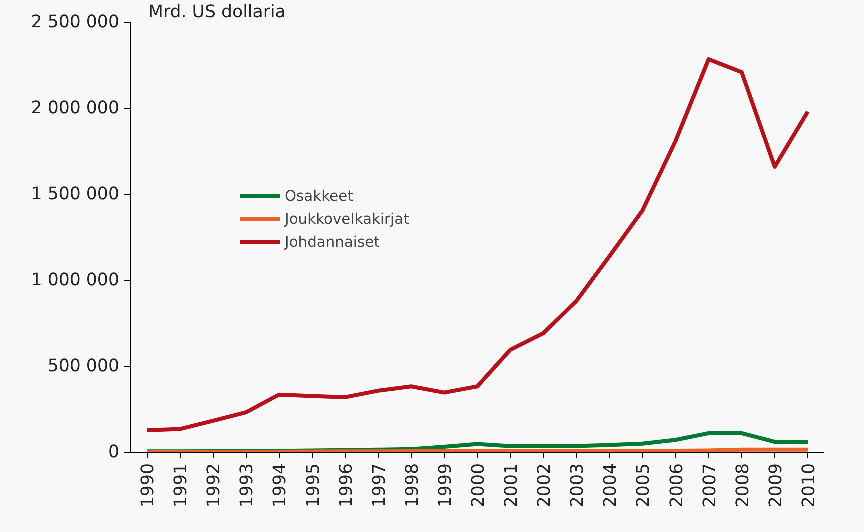 This screenshot has height=532, width=864. What do you see at coordinates (710, 485) in the screenshot?
I see `x-tick-label: 2007` at bounding box center [710, 485].